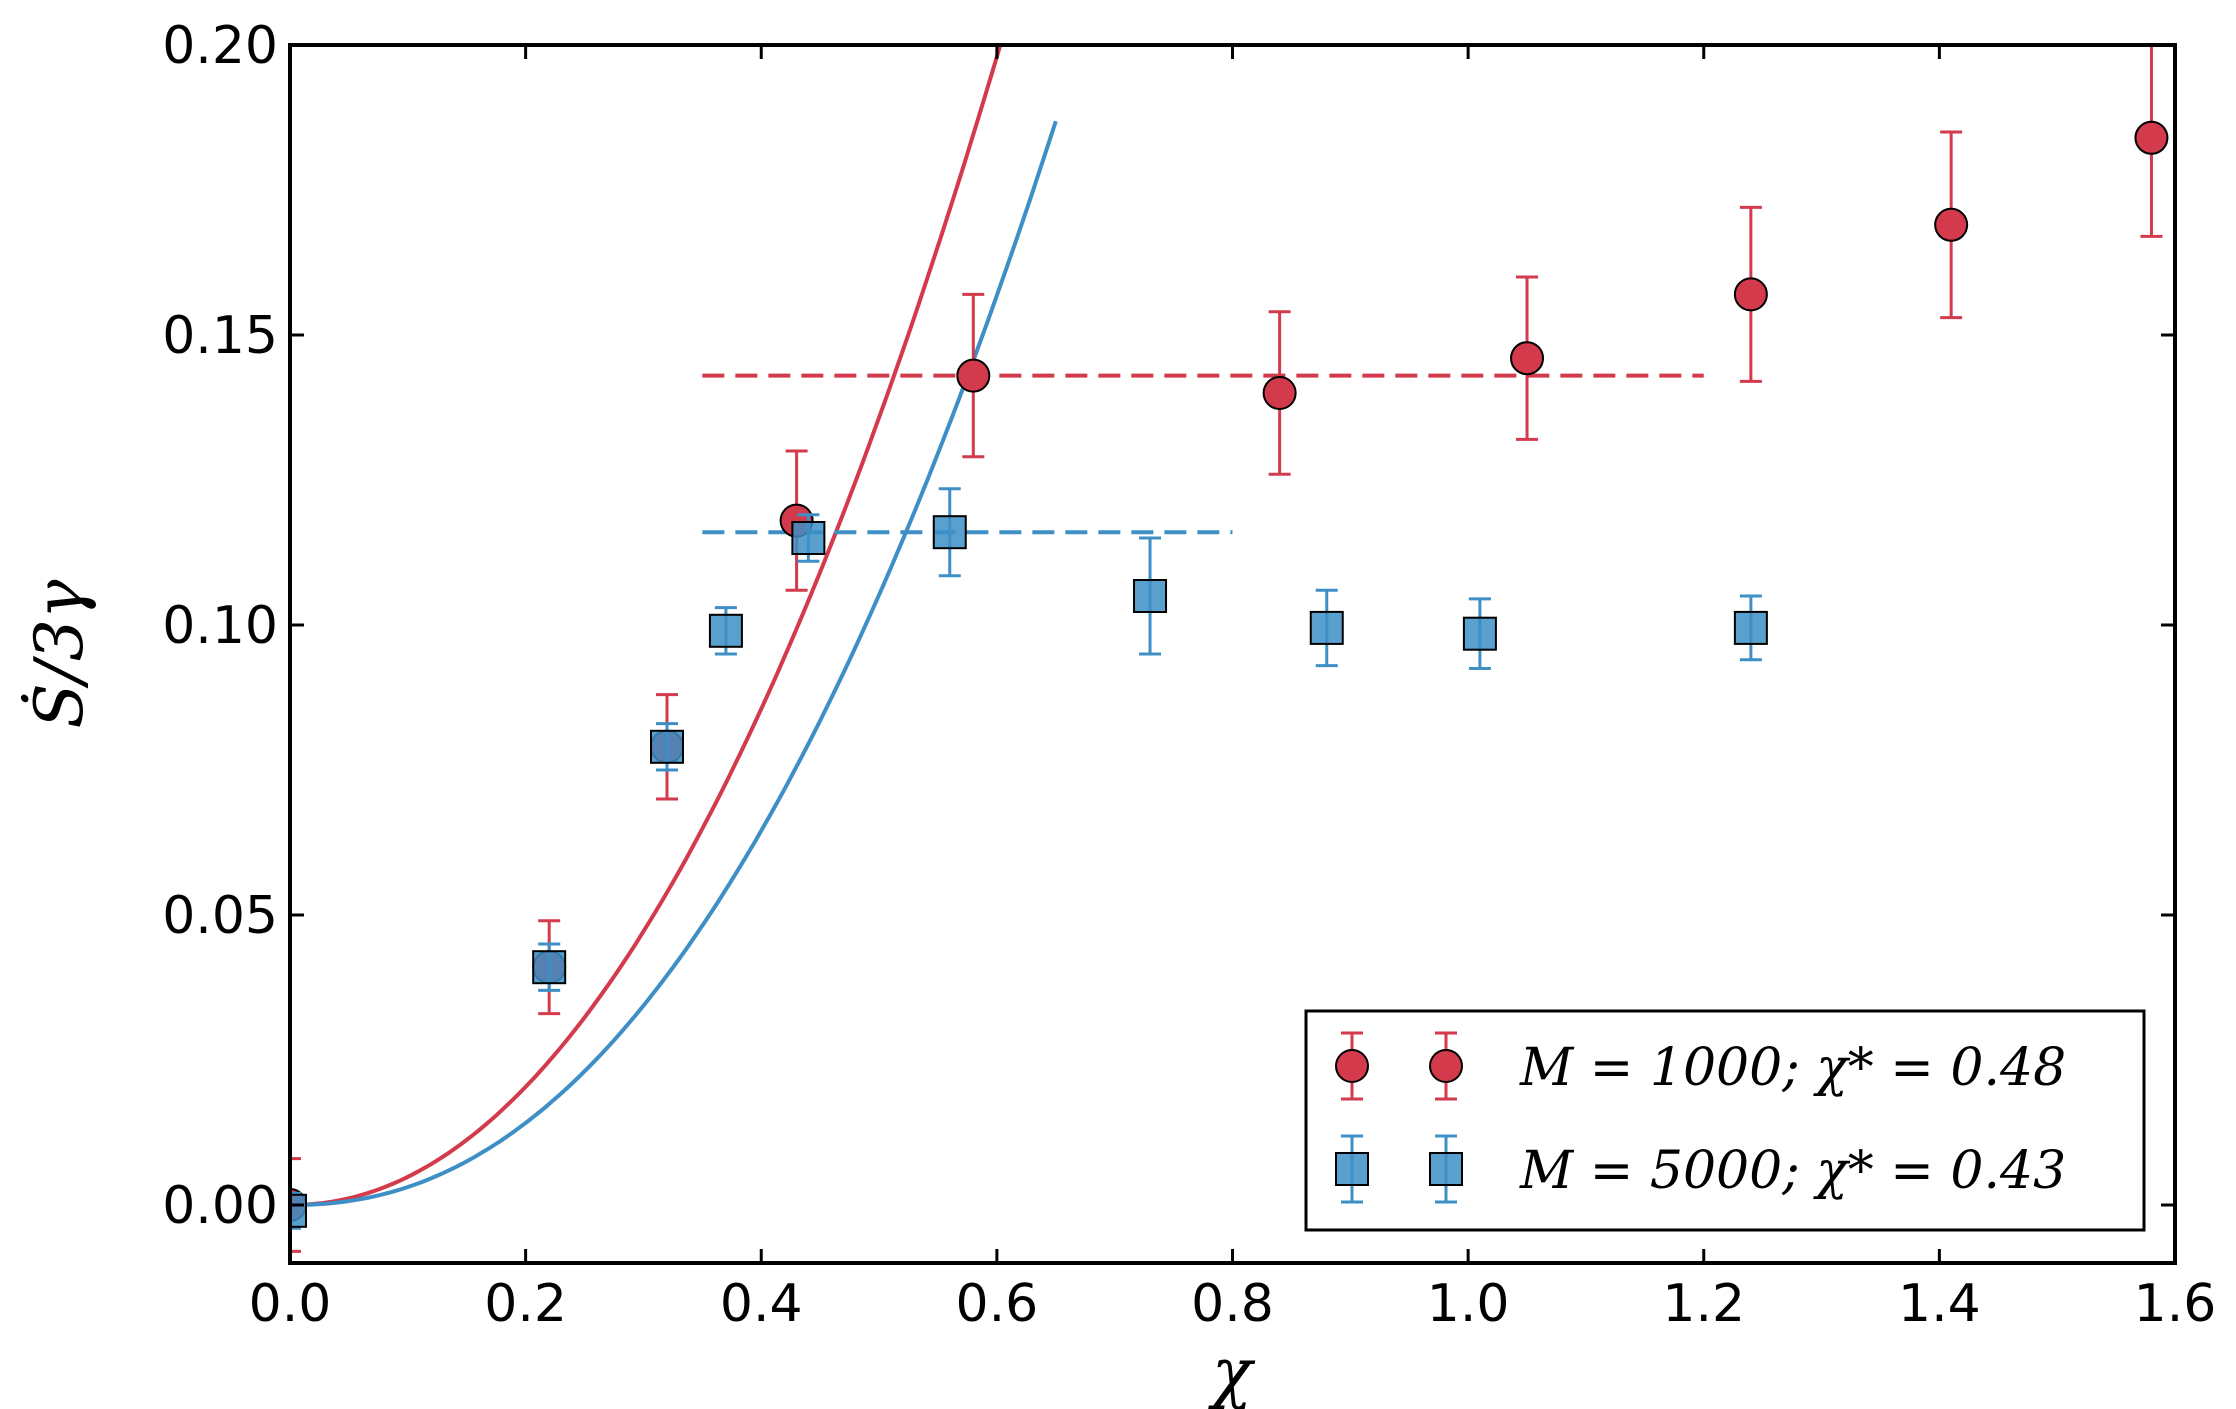 This screenshot has height=1409, width=2236. Describe the element at coordinates (1703, 1304) in the screenshot. I see `x-tick-label: 1.2` at that location.